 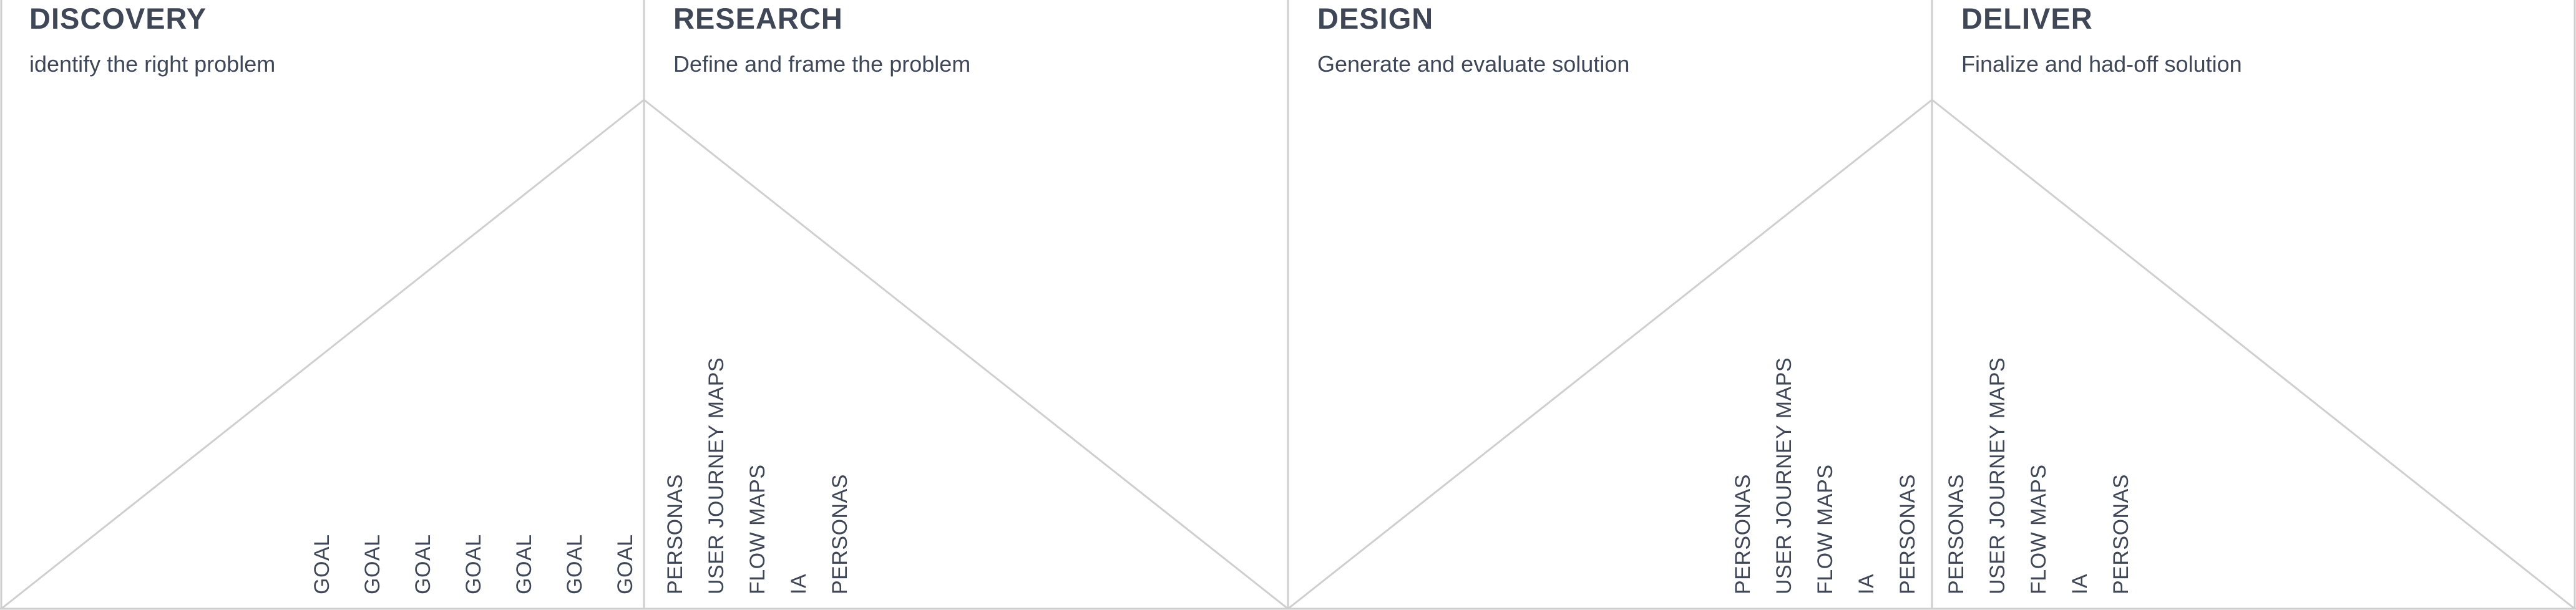 What do you see at coordinates (152, 64) in the screenshot?
I see `phase-subtitle-discovery: identify the right problem` at bounding box center [152, 64].